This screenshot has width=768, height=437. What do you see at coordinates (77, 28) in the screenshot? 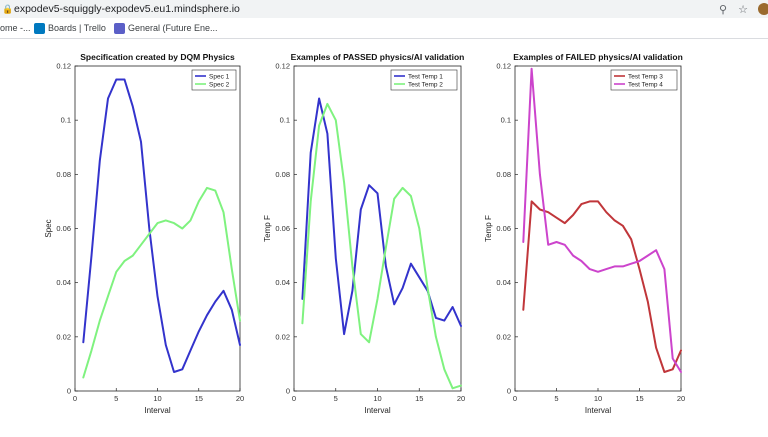
I see `bookmark-trello-label: Boards | Trello` at bounding box center [77, 28].